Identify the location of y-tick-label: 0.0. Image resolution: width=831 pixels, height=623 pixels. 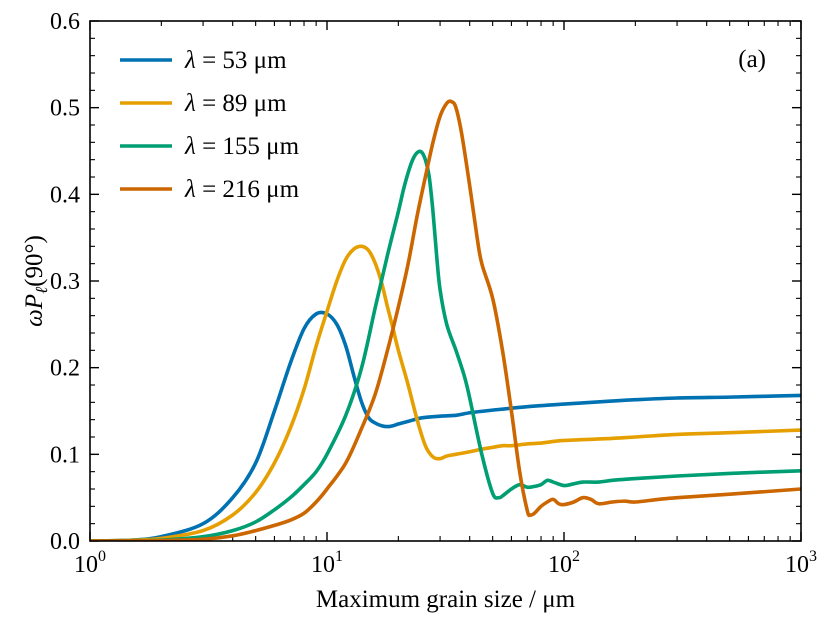
(65, 542).